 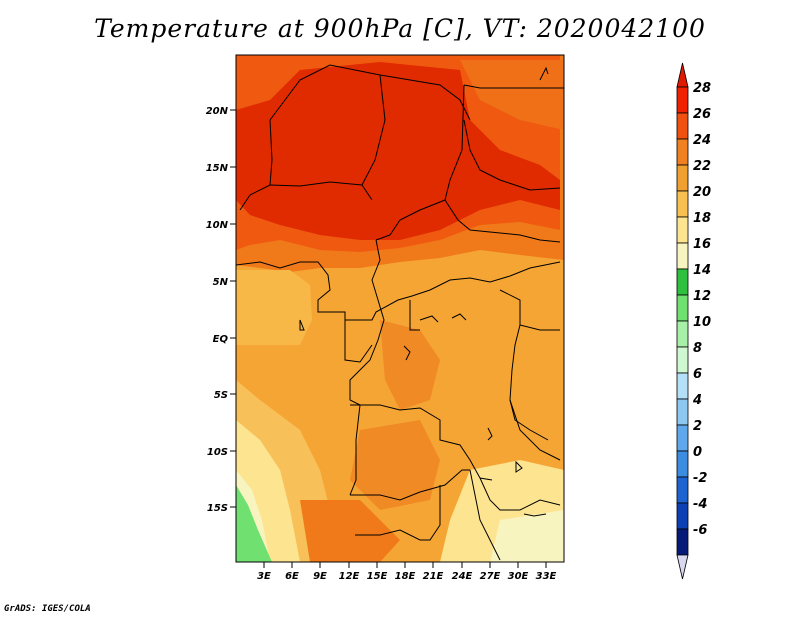 I want to click on colorbar-label: 28, so click(x=702, y=88).